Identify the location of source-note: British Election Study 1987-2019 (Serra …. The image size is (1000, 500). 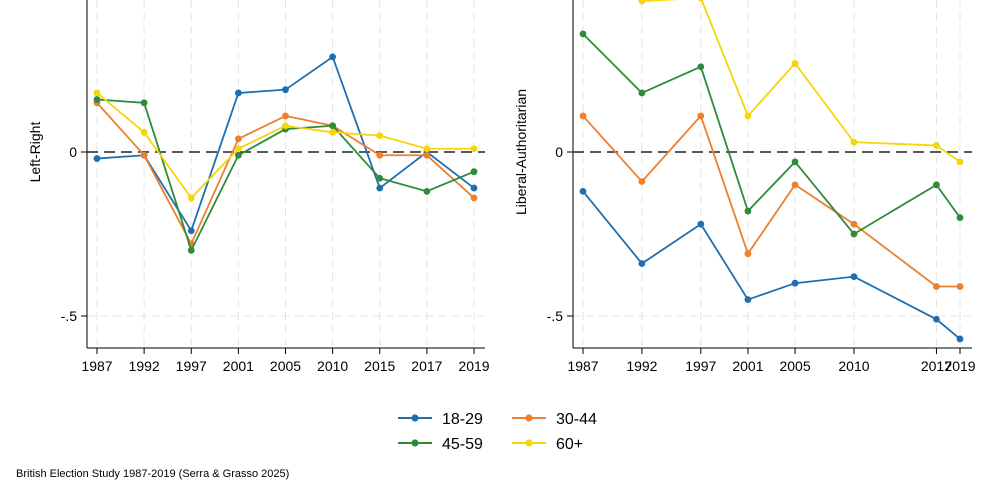
(153, 474).